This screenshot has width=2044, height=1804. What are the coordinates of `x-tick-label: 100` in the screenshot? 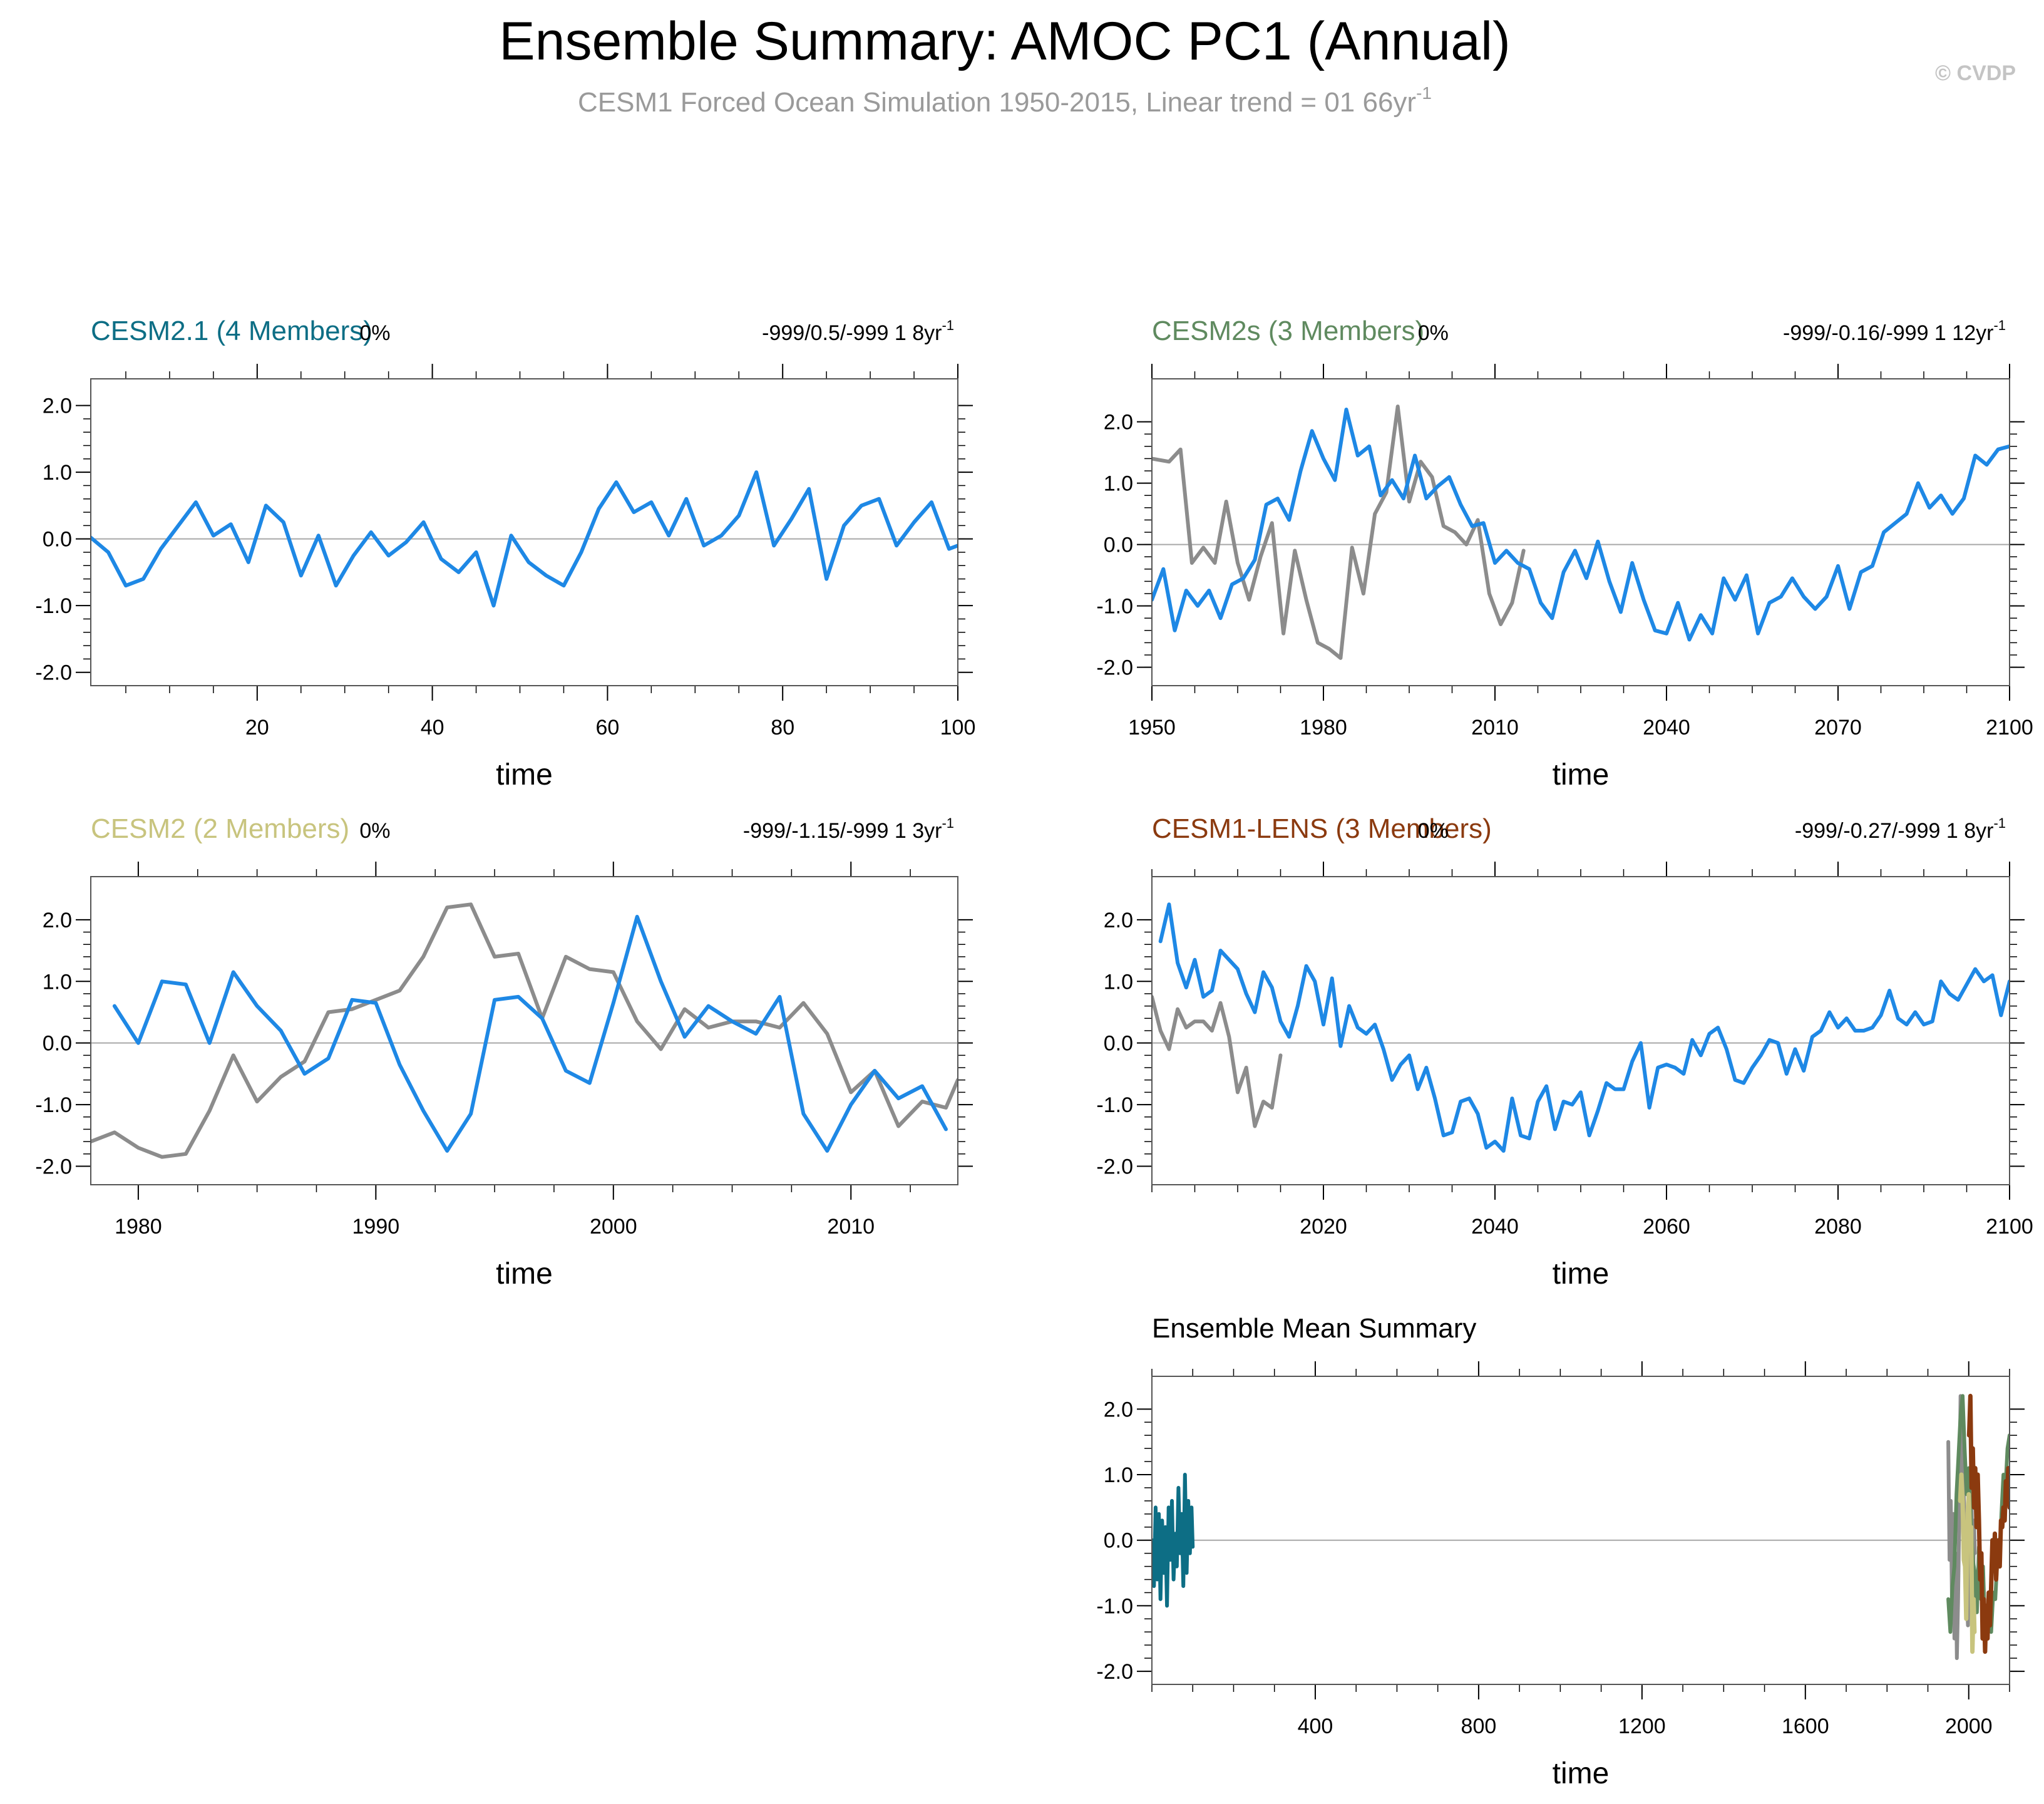 It's located at (958, 728).